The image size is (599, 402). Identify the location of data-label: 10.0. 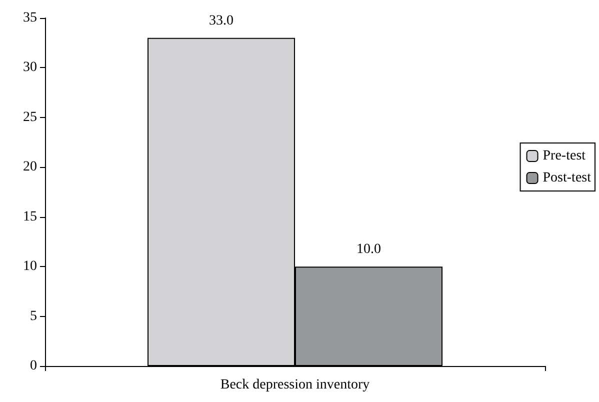
(368, 250).